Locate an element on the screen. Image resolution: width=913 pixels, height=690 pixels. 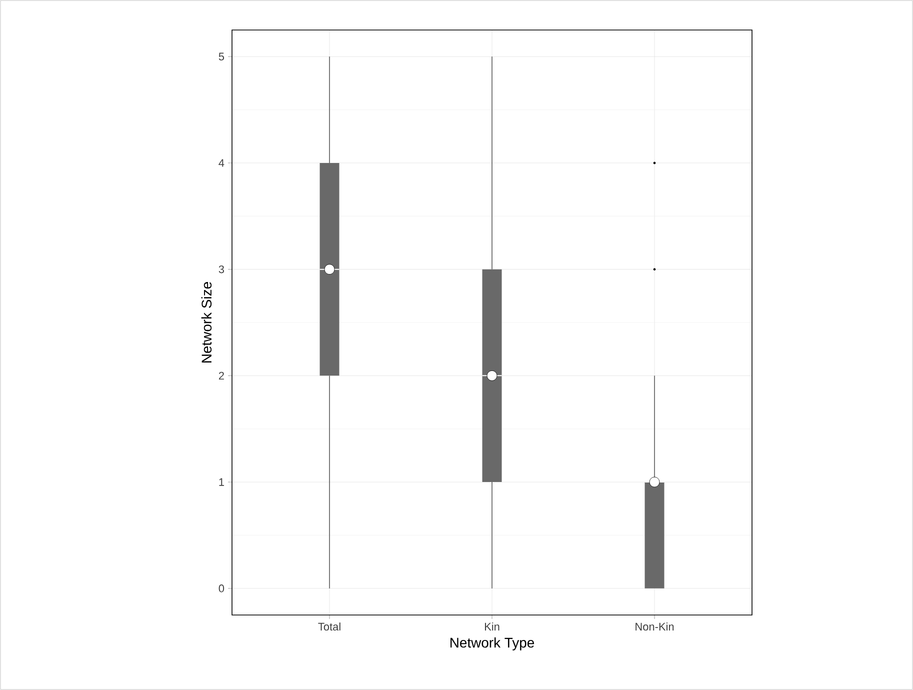
y-tick-label: 4 is located at coordinates (221, 163).